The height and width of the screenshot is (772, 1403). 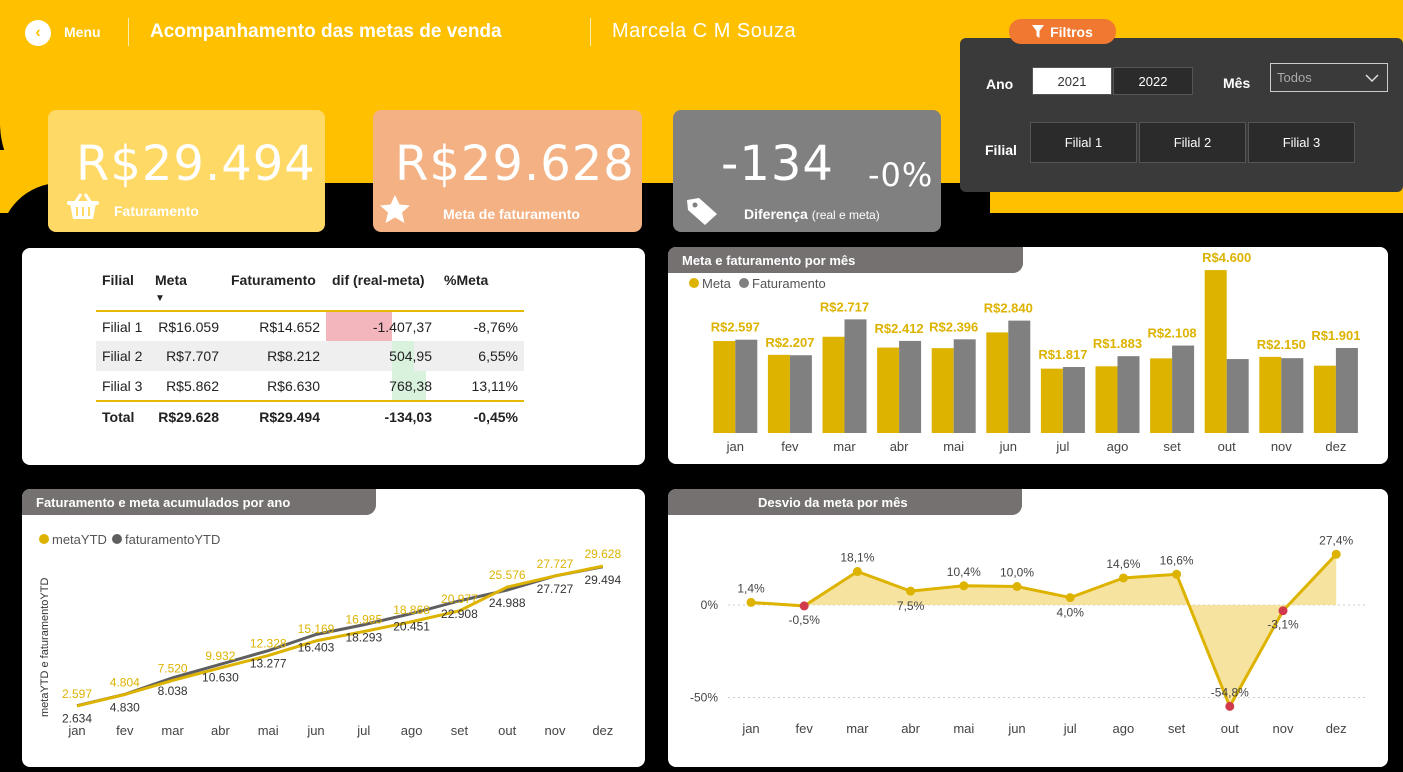 I want to click on x-tick-label: dez, so click(x=602, y=730).